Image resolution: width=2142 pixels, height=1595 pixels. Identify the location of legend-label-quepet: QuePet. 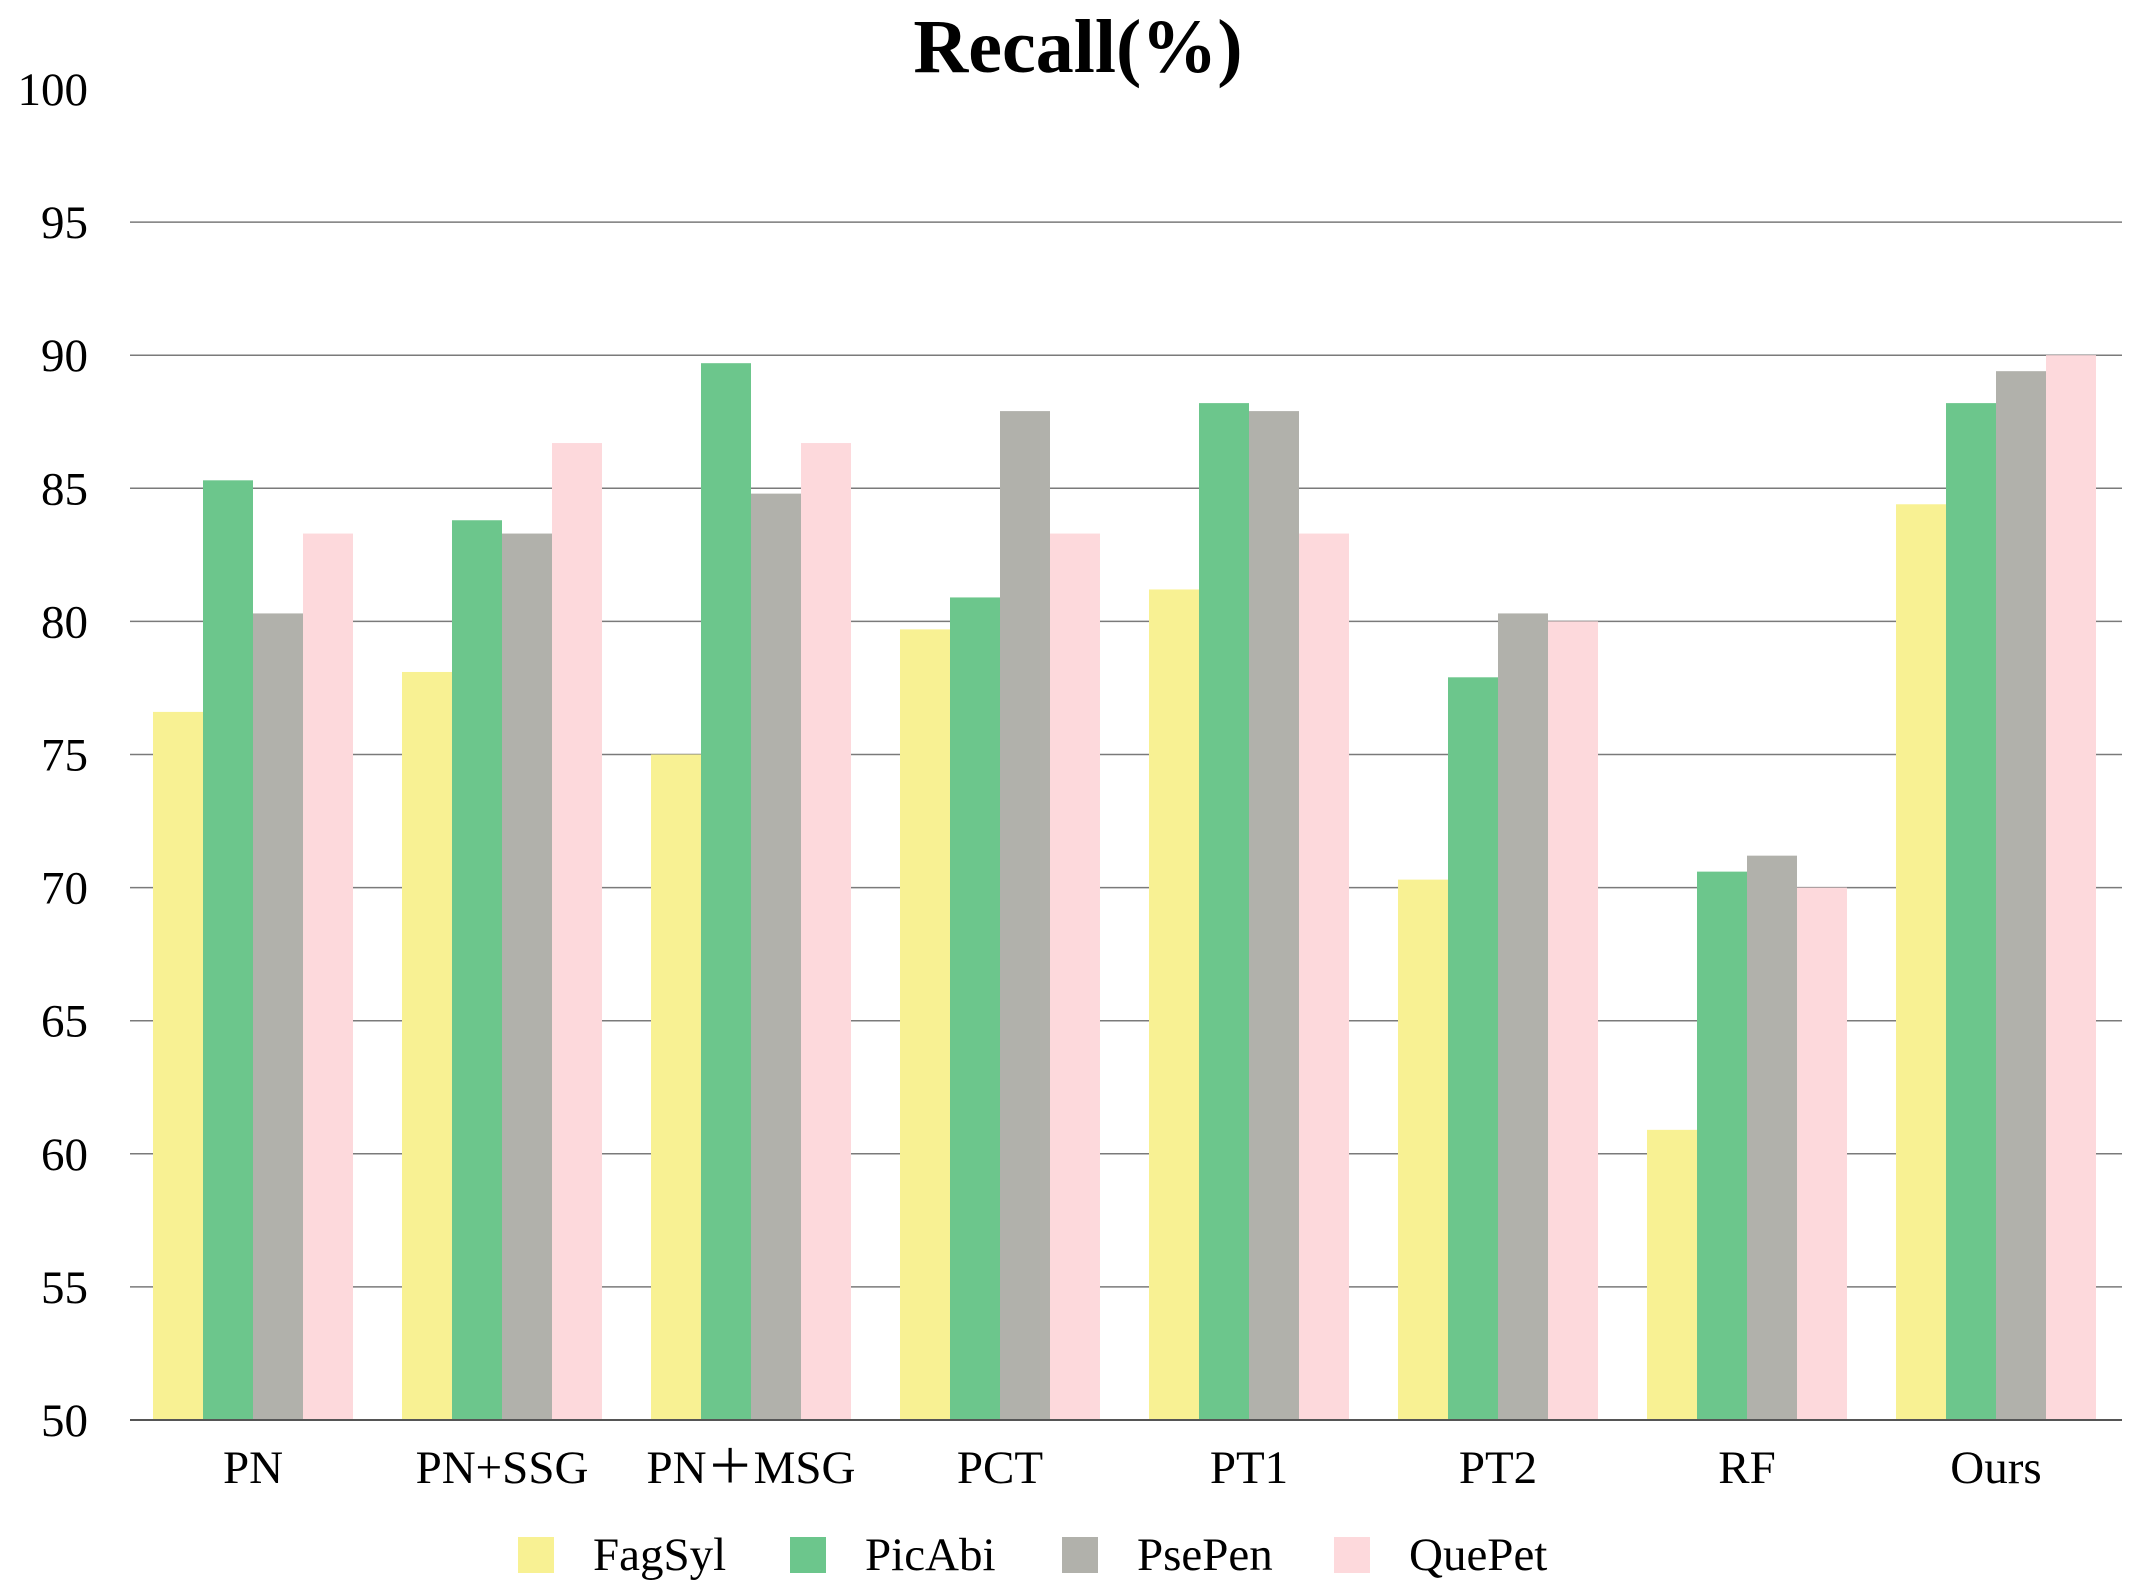
(1478, 1555).